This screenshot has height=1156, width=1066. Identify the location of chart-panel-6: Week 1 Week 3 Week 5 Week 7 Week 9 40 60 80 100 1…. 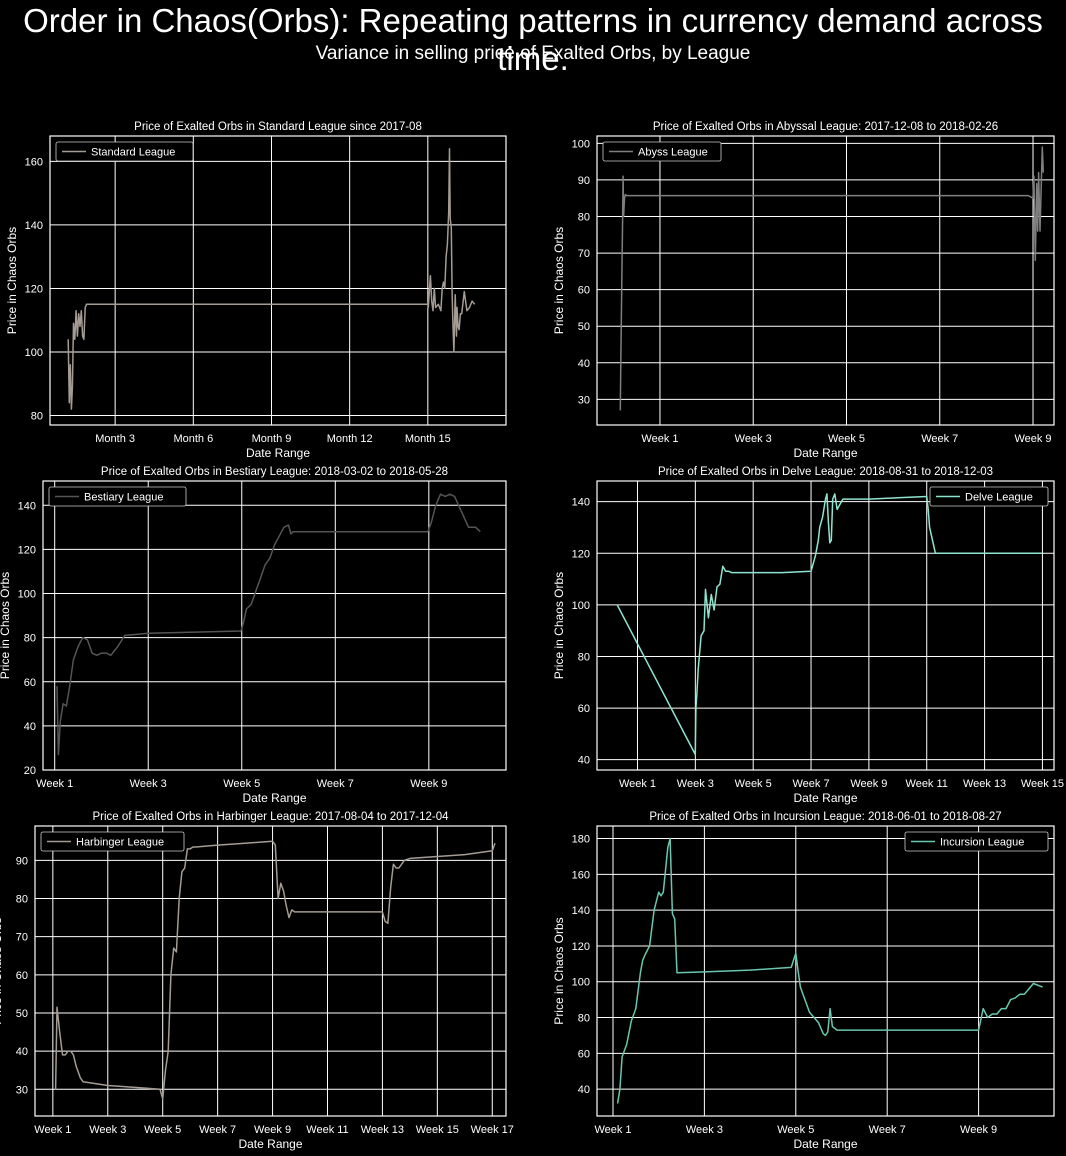
(803, 981).